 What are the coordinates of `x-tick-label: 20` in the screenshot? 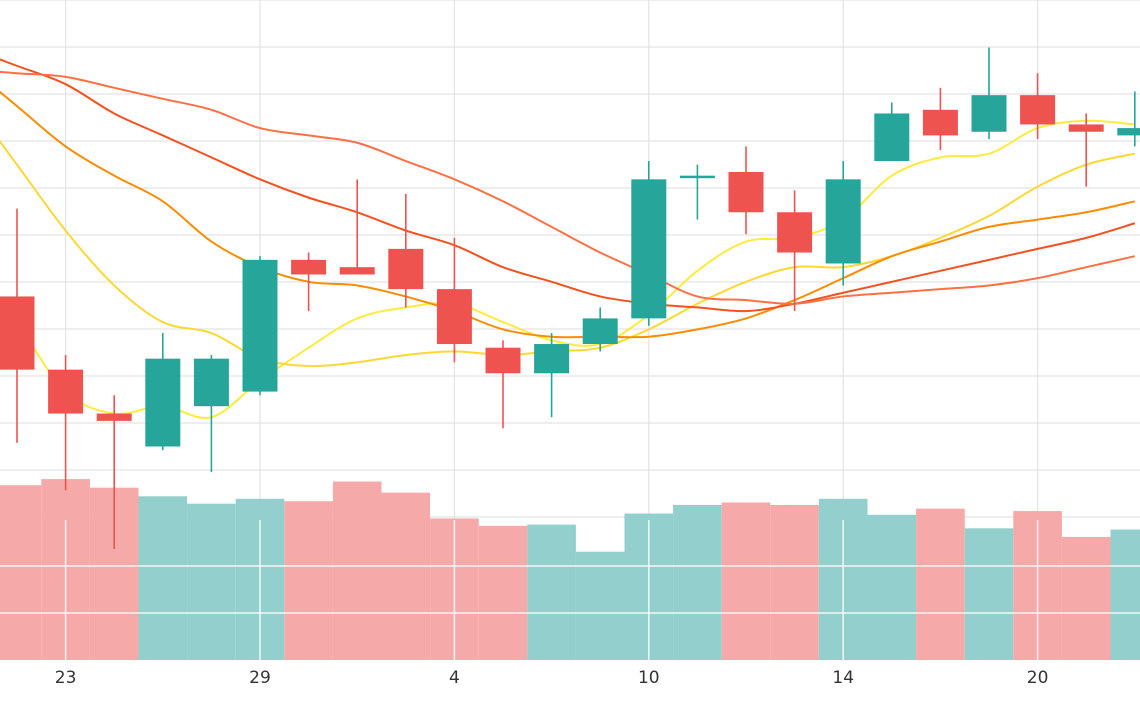 It's located at (1038, 678).